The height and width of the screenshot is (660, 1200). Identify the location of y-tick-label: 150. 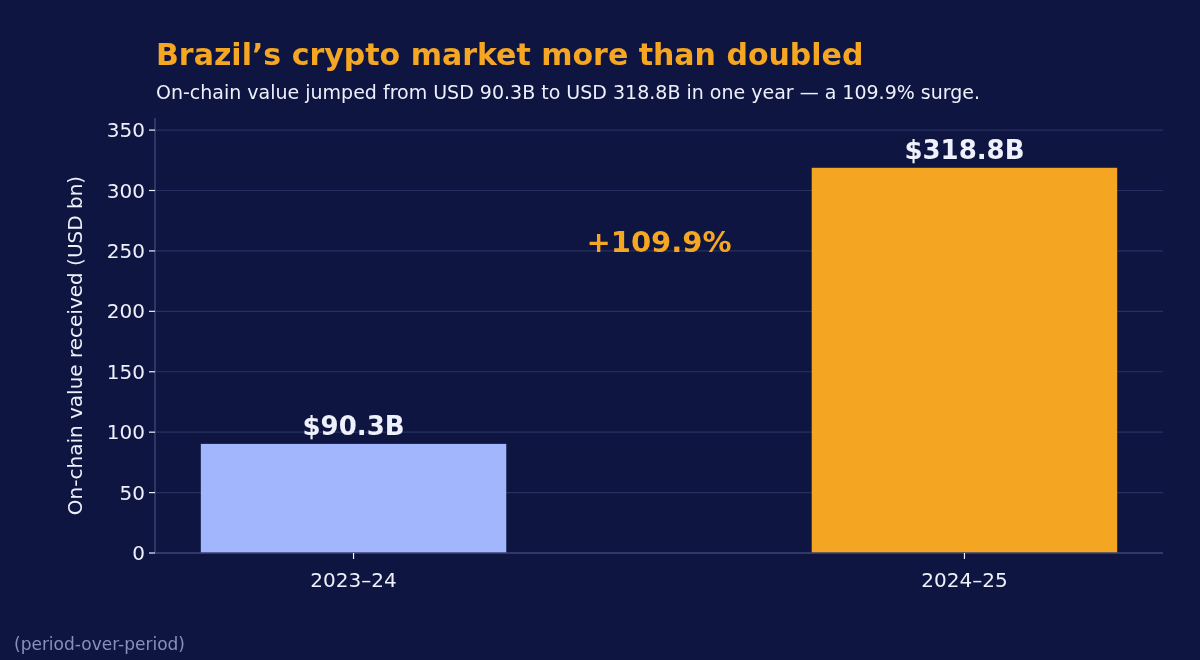
(125, 371).